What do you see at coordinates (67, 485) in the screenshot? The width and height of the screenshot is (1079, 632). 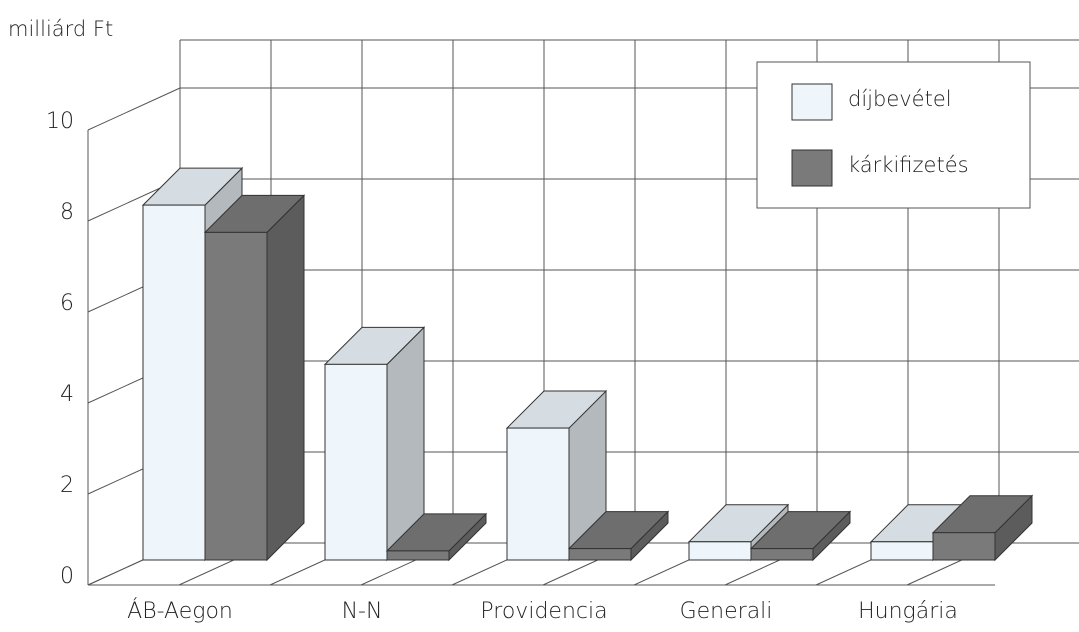 I see `y-tick-label: 2` at bounding box center [67, 485].